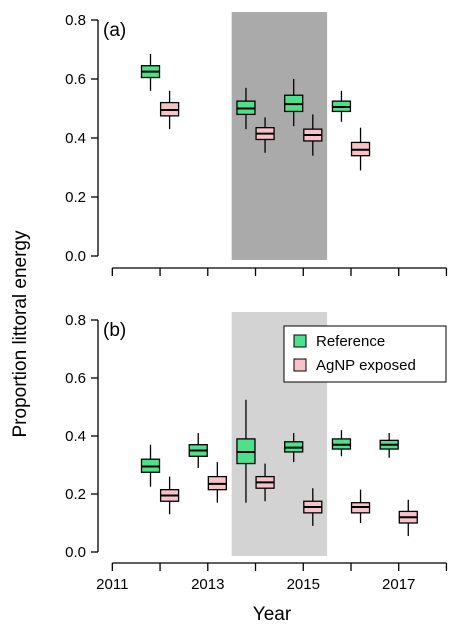 This screenshot has width=456, height=627. Describe the element at coordinates (300, 365) in the screenshot. I see `legend-swatch-agnp` at that location.